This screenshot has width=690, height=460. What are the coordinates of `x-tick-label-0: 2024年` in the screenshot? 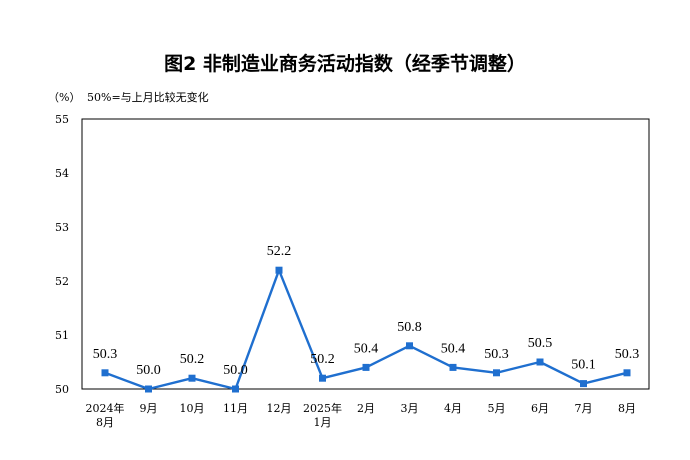 It's located at (105, 408).